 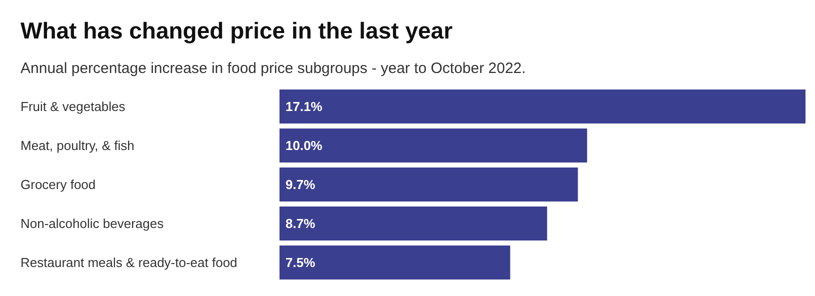 What do you see at coordinates (77, 145) in the screenshot?
I see `y-tick-label: Meat, poultry, & fish` at bounding box center [77, 145].